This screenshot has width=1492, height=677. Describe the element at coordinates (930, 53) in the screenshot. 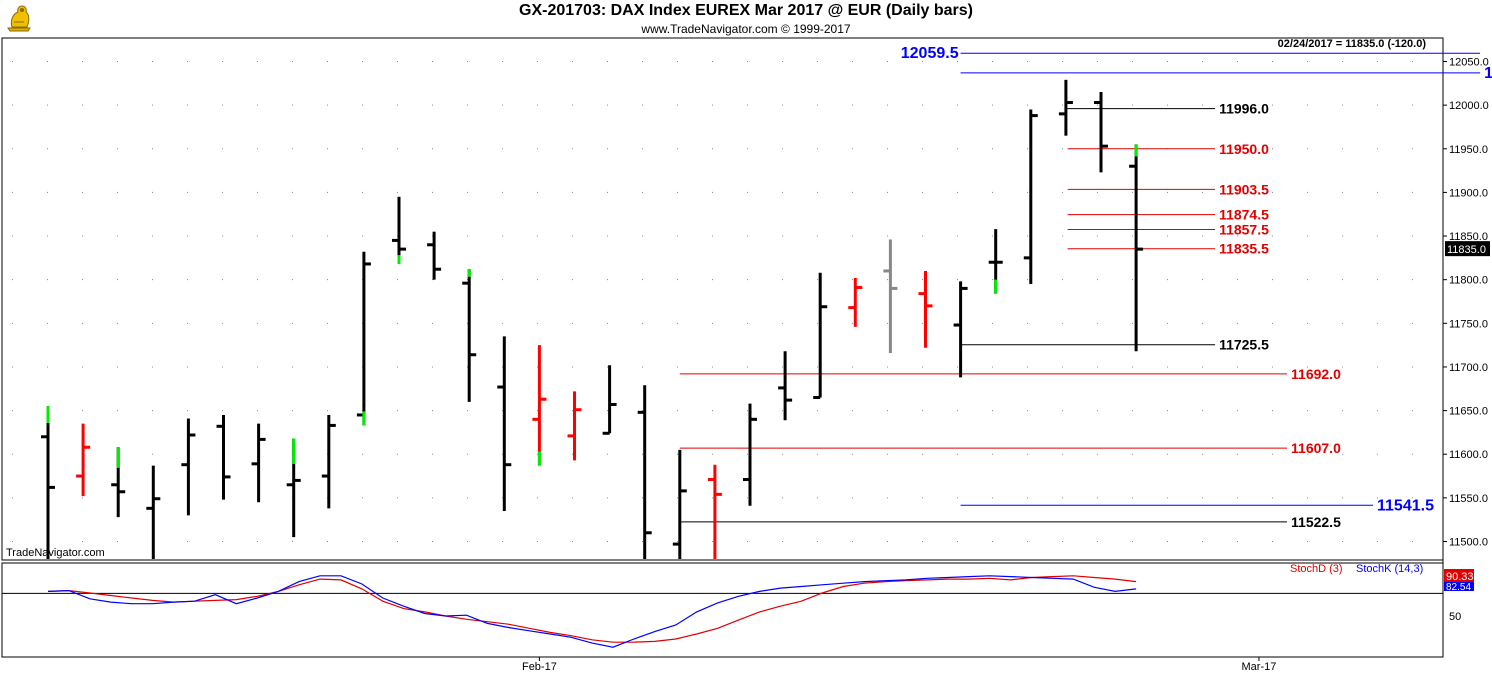

I see `level-label: 12059.5` at that location.